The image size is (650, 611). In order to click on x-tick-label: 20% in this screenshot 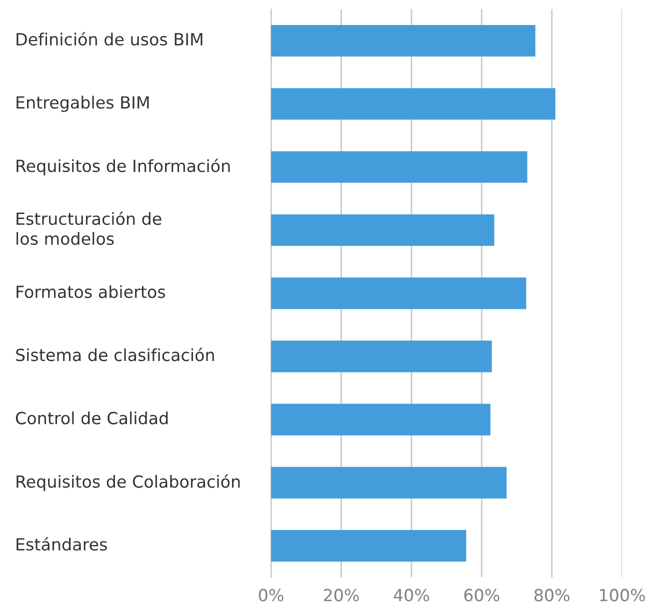, I will do `click(341, 595)`.